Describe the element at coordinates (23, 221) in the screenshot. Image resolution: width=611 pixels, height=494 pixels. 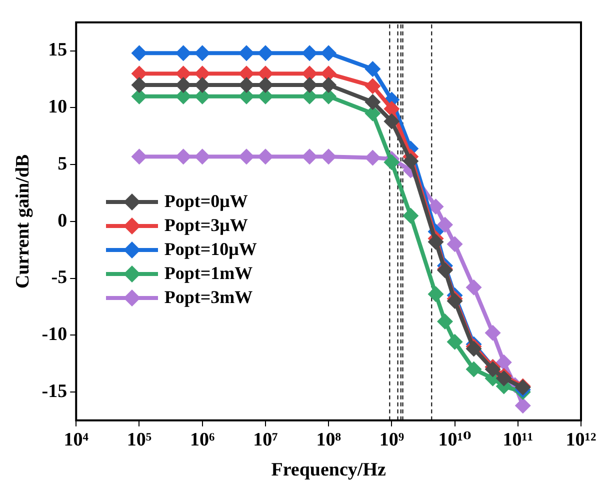
I see `y-axis-title: Current gain/dB` at that location.